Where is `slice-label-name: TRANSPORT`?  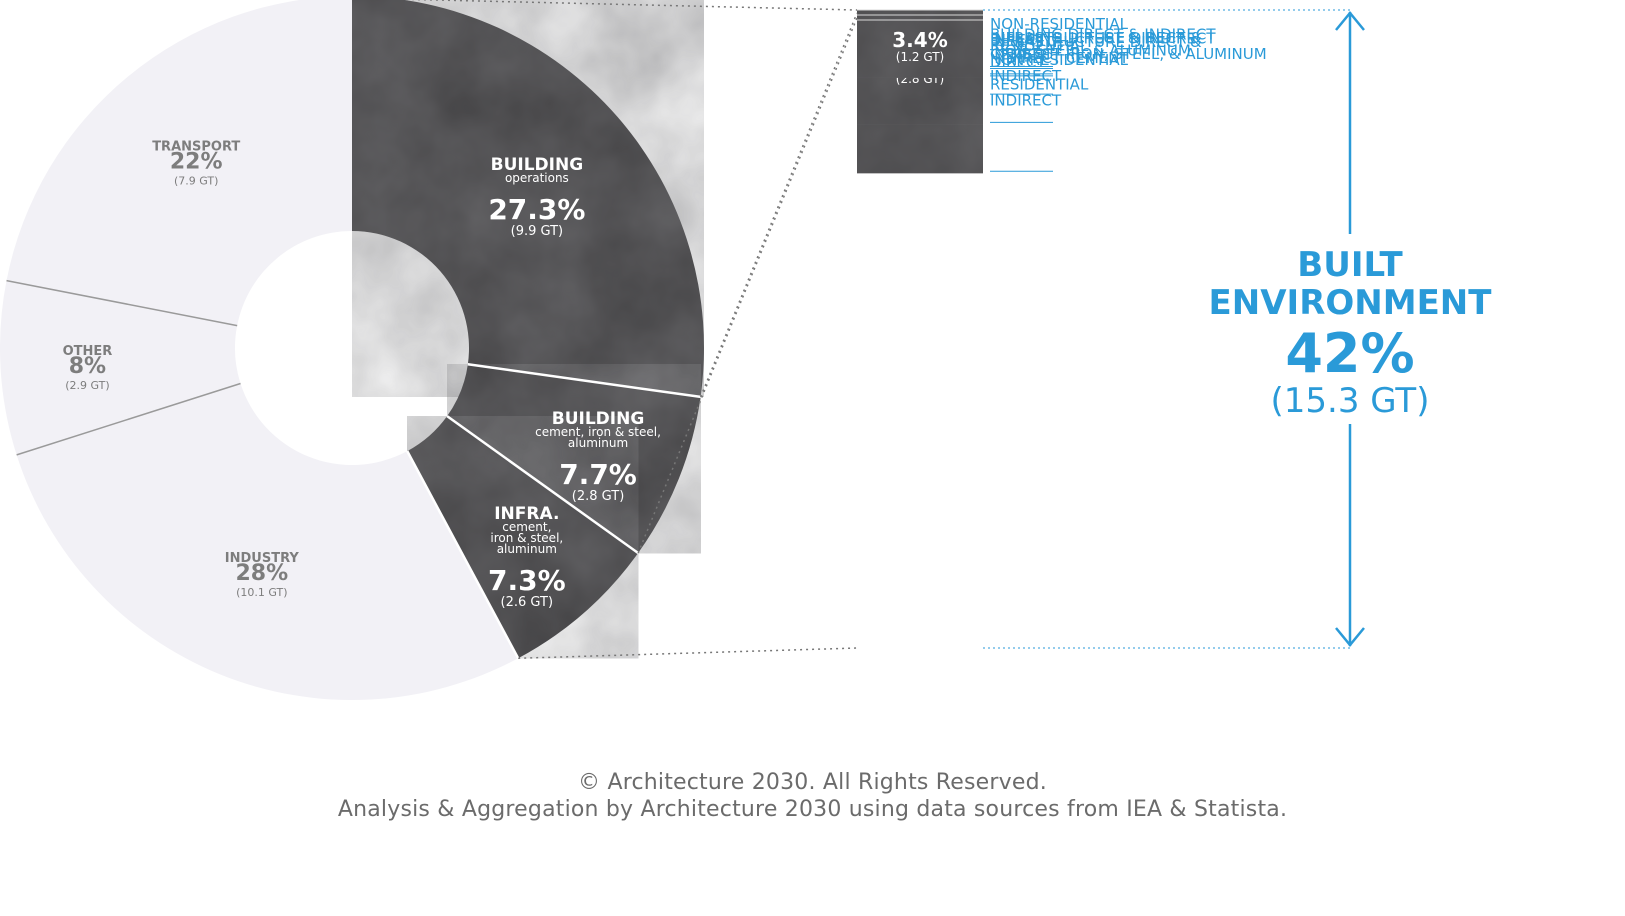 slice-label-name: TRANSPORT is located at coordinates (196, 146).